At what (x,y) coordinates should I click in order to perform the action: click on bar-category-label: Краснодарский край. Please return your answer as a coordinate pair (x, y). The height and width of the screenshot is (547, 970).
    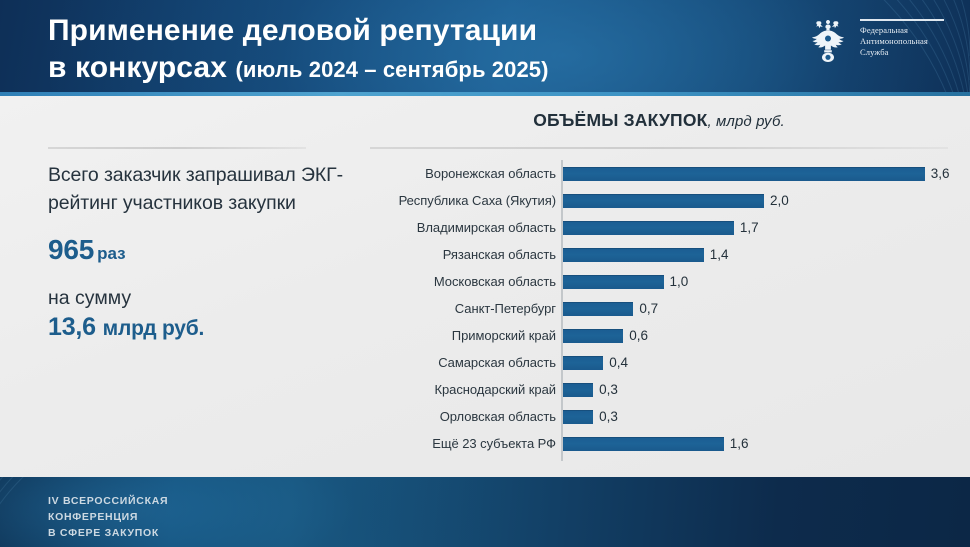
    Looking at the image, I should click on (495, 389).